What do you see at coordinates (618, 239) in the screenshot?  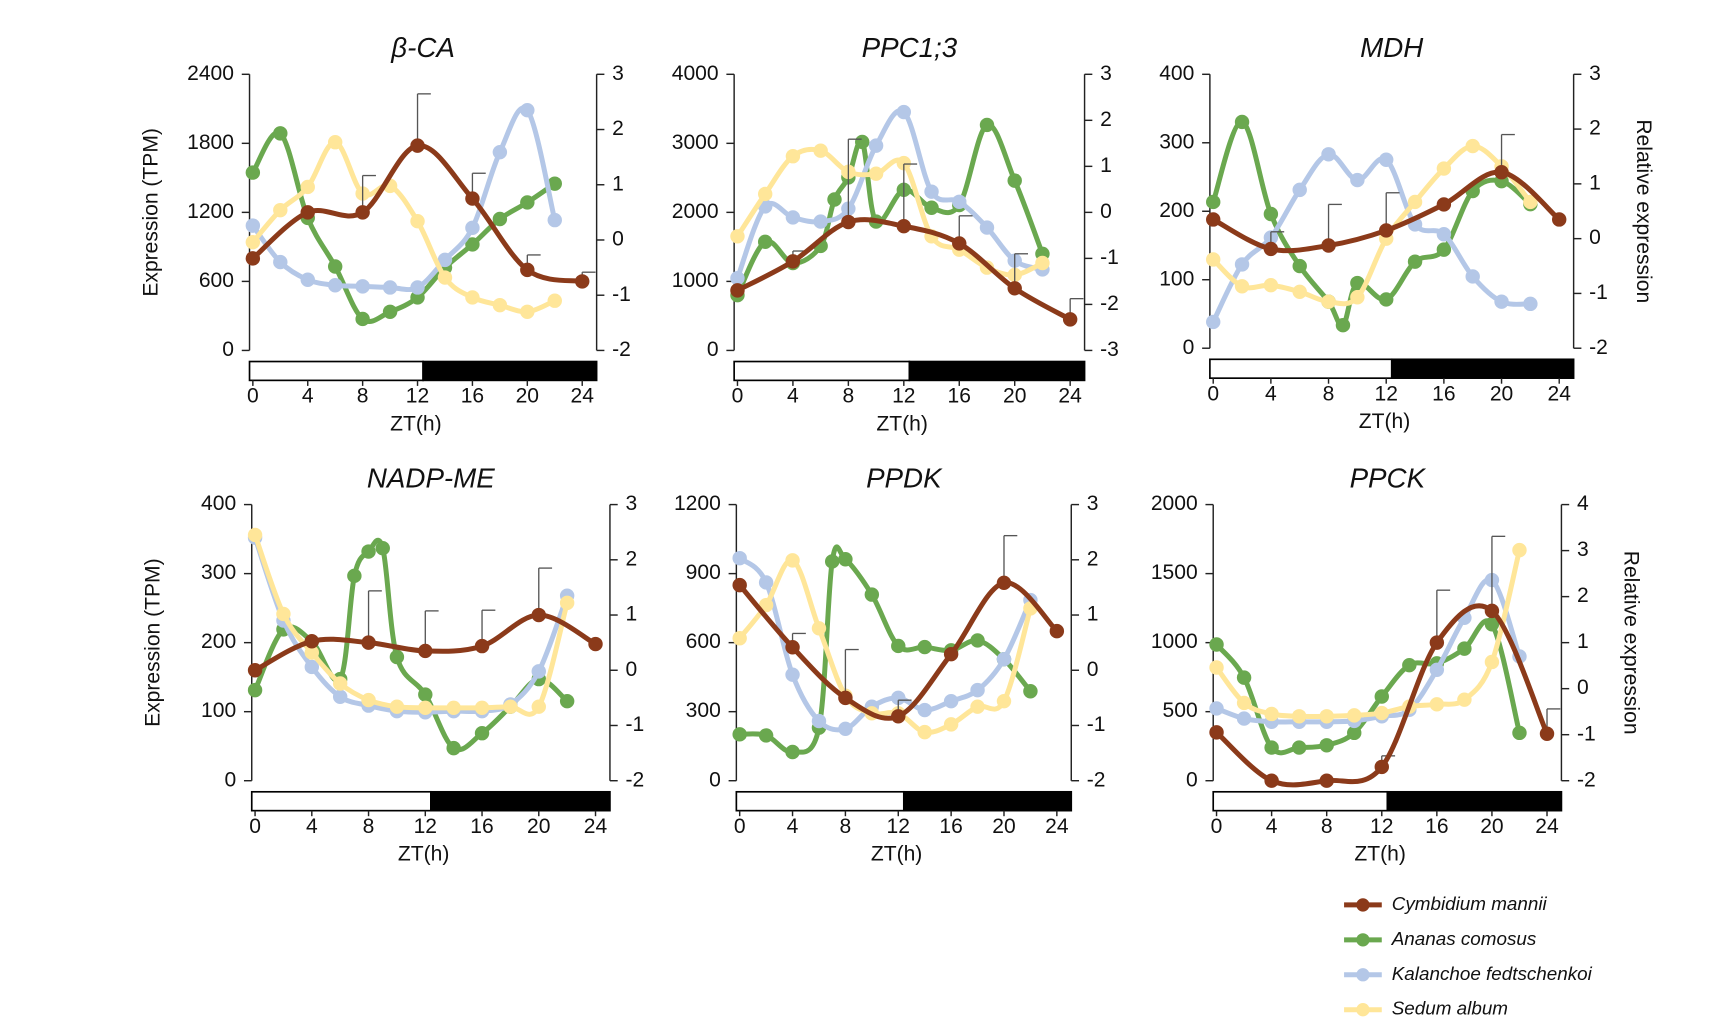 I see `y2-tick-label: 0` at bounding box center [618, 239].